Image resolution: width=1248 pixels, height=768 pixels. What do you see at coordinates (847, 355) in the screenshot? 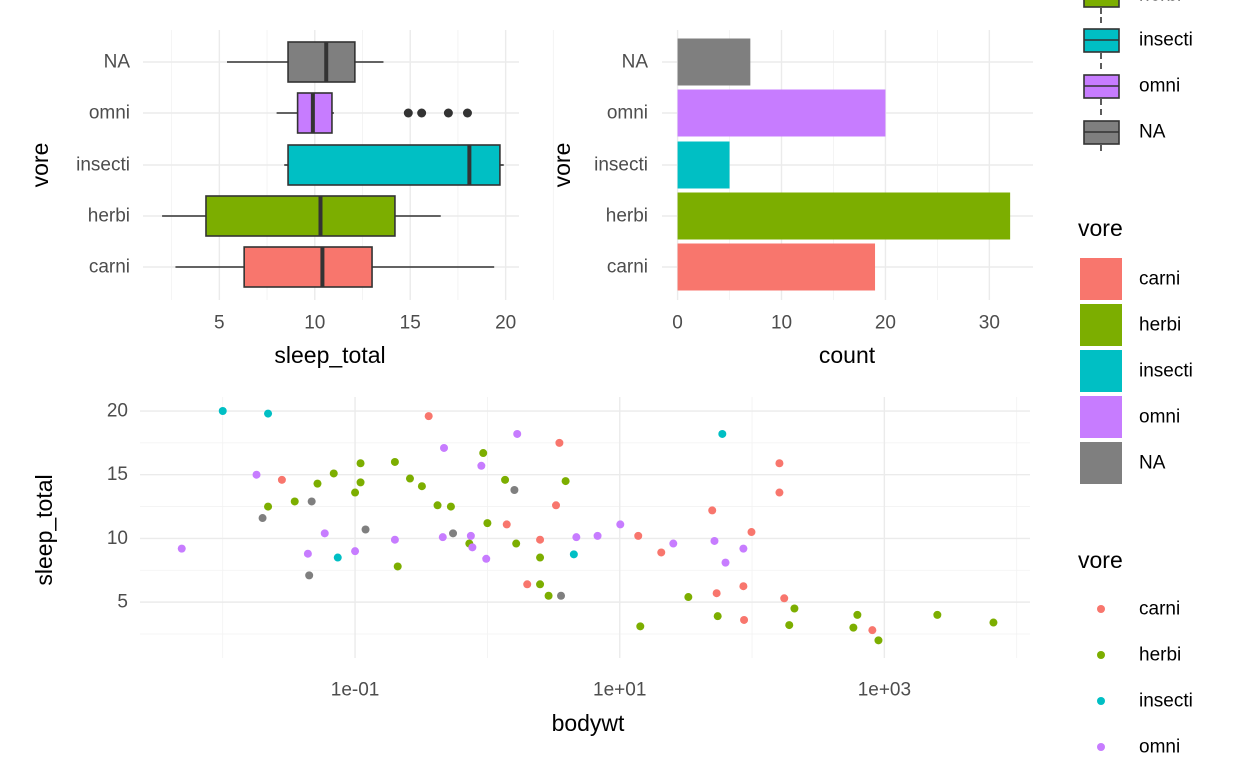
I see `x-axis-title: count` at bounding box center [847, 355].